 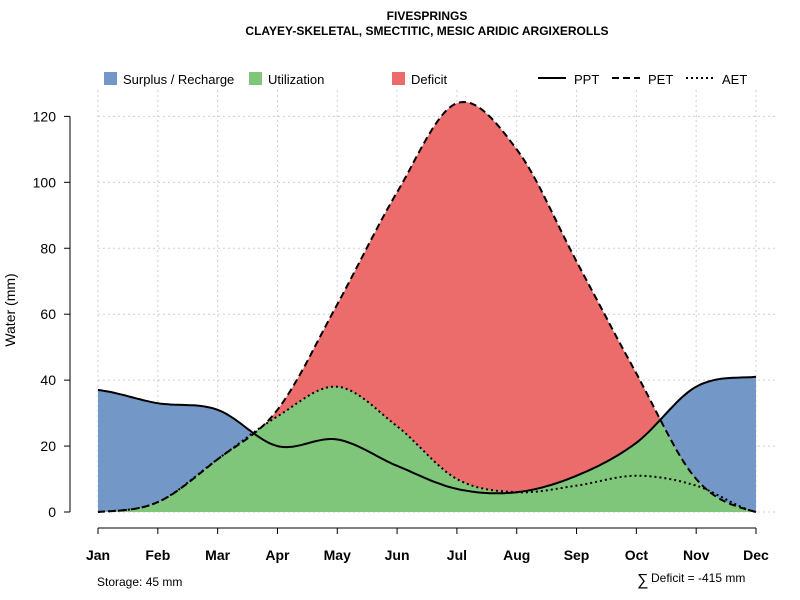 What do you see at coordinates (516, 555) in the screenshot?
I see `x-tick-label: Aug` at bounding box center [516, 555].